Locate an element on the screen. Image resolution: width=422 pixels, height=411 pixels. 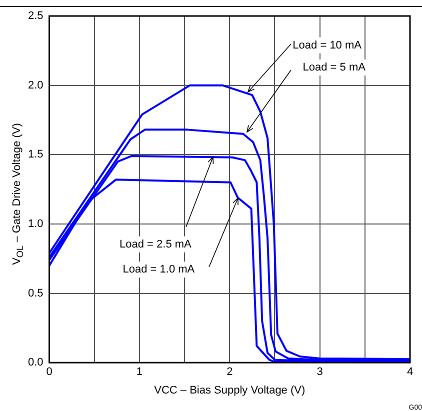
y-tick-label: 0.5 is located at coordinates (36, 293).